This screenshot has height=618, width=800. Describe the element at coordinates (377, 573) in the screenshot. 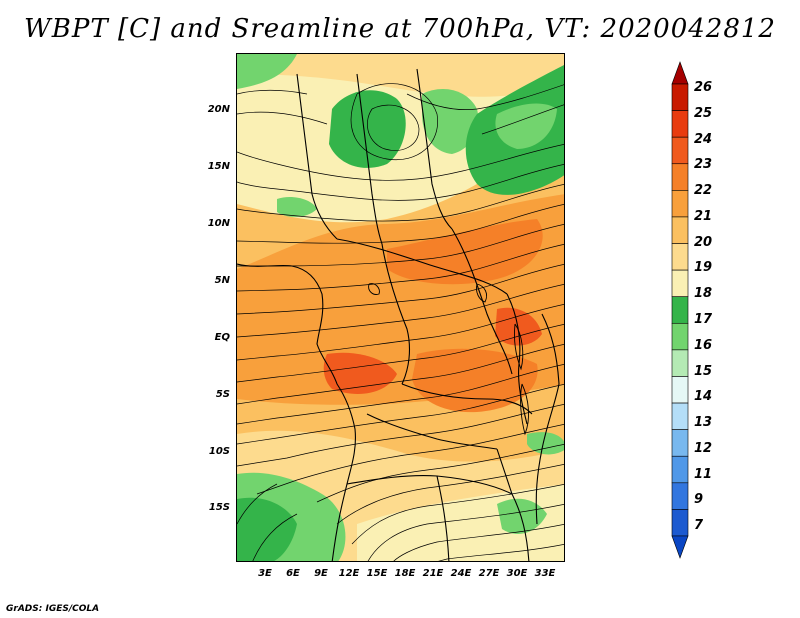

I see `lon-label-15e: 15E` at that location.